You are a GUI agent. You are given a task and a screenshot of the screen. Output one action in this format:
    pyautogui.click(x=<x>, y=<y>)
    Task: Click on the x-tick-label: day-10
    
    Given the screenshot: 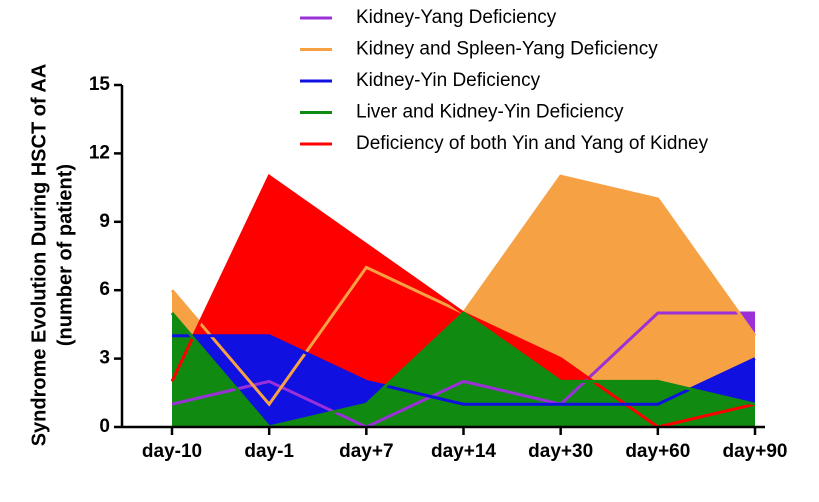 What is the action you would take?
    pyautogui.click(x=172, y=451)
    